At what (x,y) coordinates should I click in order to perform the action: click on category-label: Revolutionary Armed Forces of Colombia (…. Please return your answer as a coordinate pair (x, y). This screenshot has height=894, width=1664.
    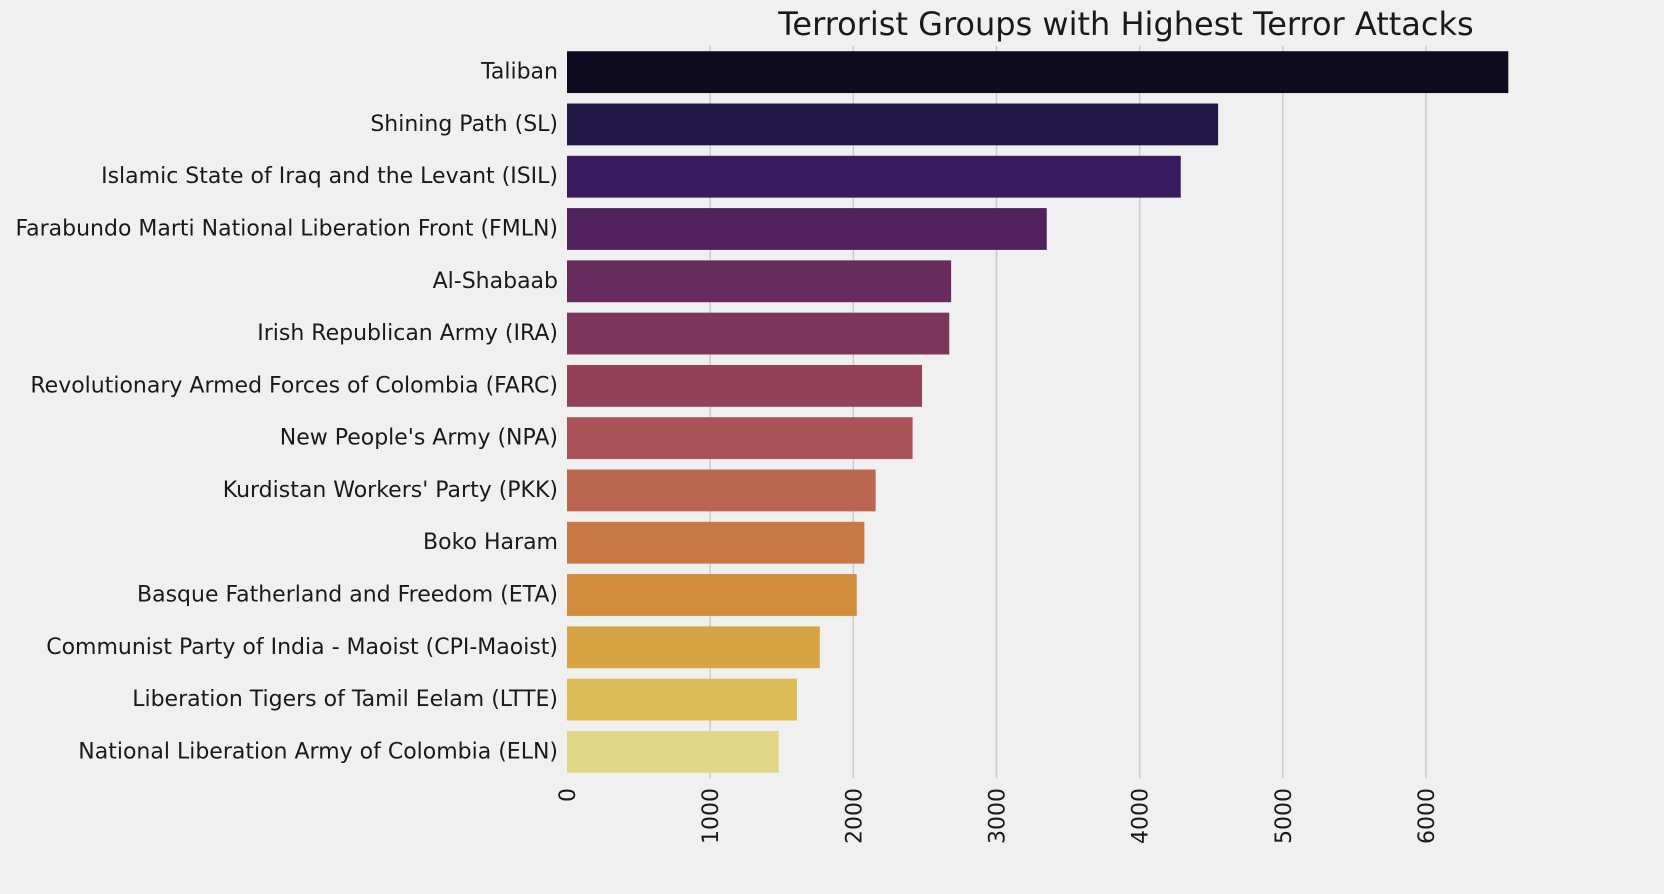
    Looking at the image, I should click on (294, 385).